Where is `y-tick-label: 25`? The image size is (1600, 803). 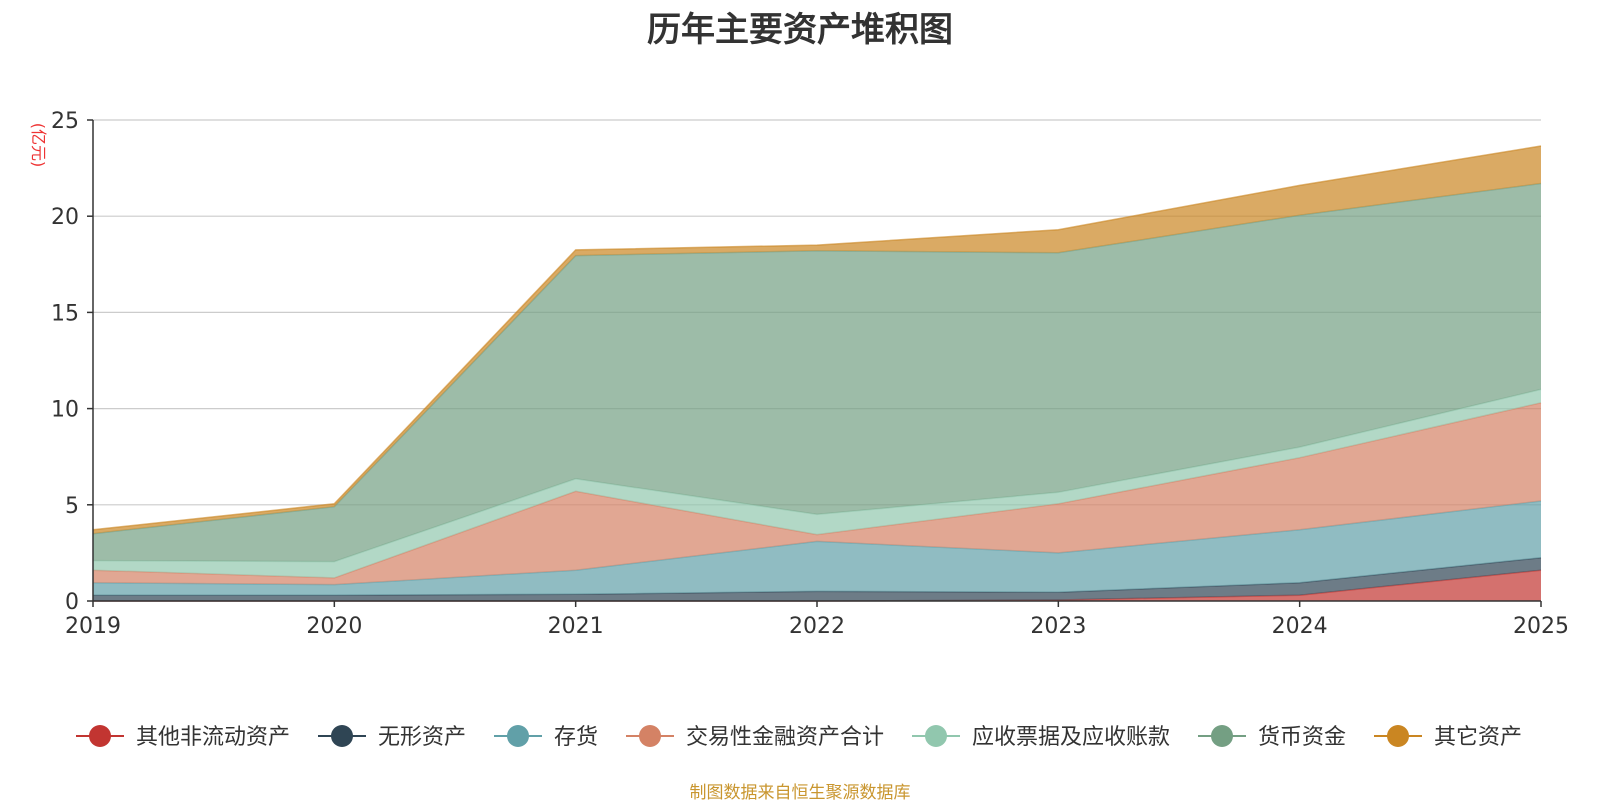
y-tick-label: 25 is located at coordinates (65, 121).